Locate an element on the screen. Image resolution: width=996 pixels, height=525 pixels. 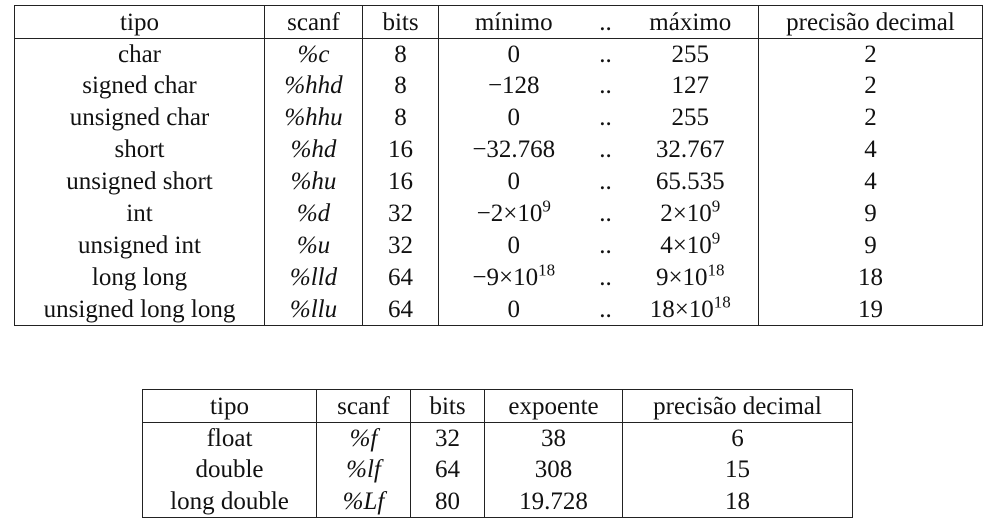
bits-cell: 80 is located at coordinates (447, 501).